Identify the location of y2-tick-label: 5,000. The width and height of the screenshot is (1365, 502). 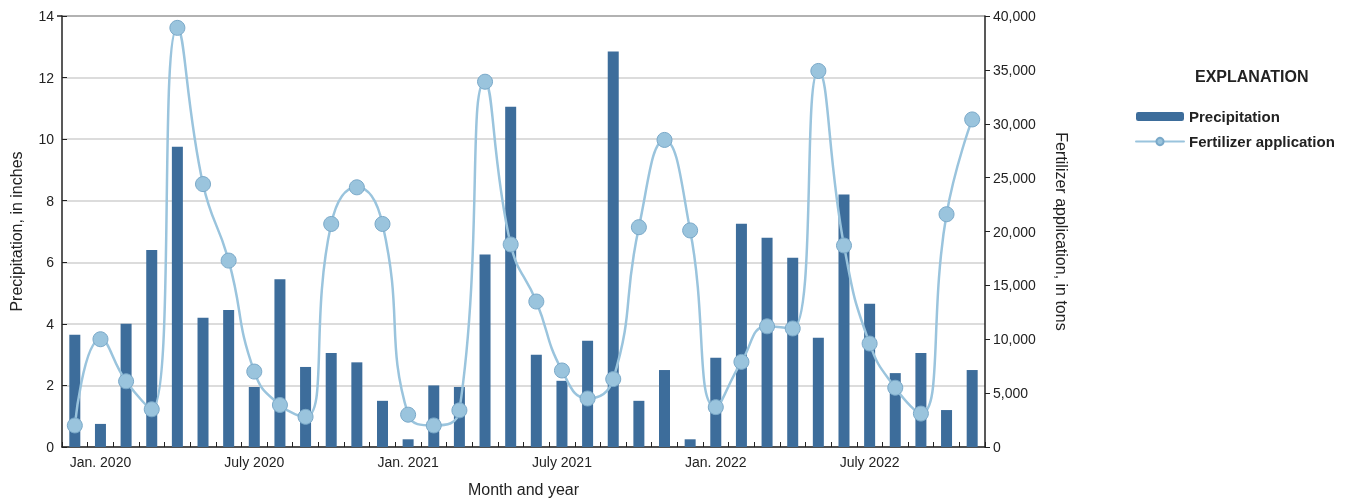
(1011, 393).